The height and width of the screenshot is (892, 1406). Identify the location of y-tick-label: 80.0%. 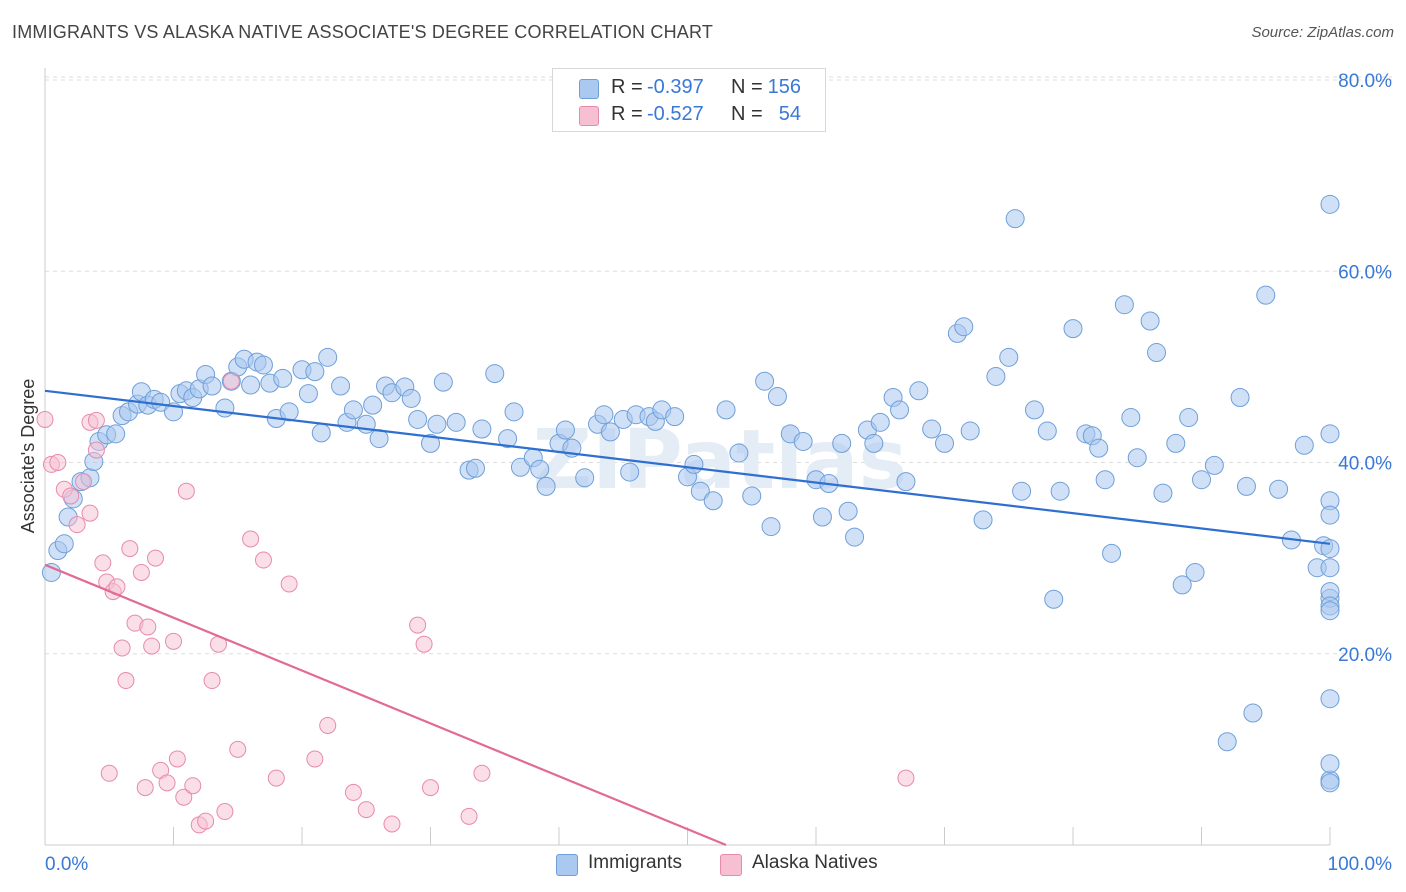
(1365, 81).